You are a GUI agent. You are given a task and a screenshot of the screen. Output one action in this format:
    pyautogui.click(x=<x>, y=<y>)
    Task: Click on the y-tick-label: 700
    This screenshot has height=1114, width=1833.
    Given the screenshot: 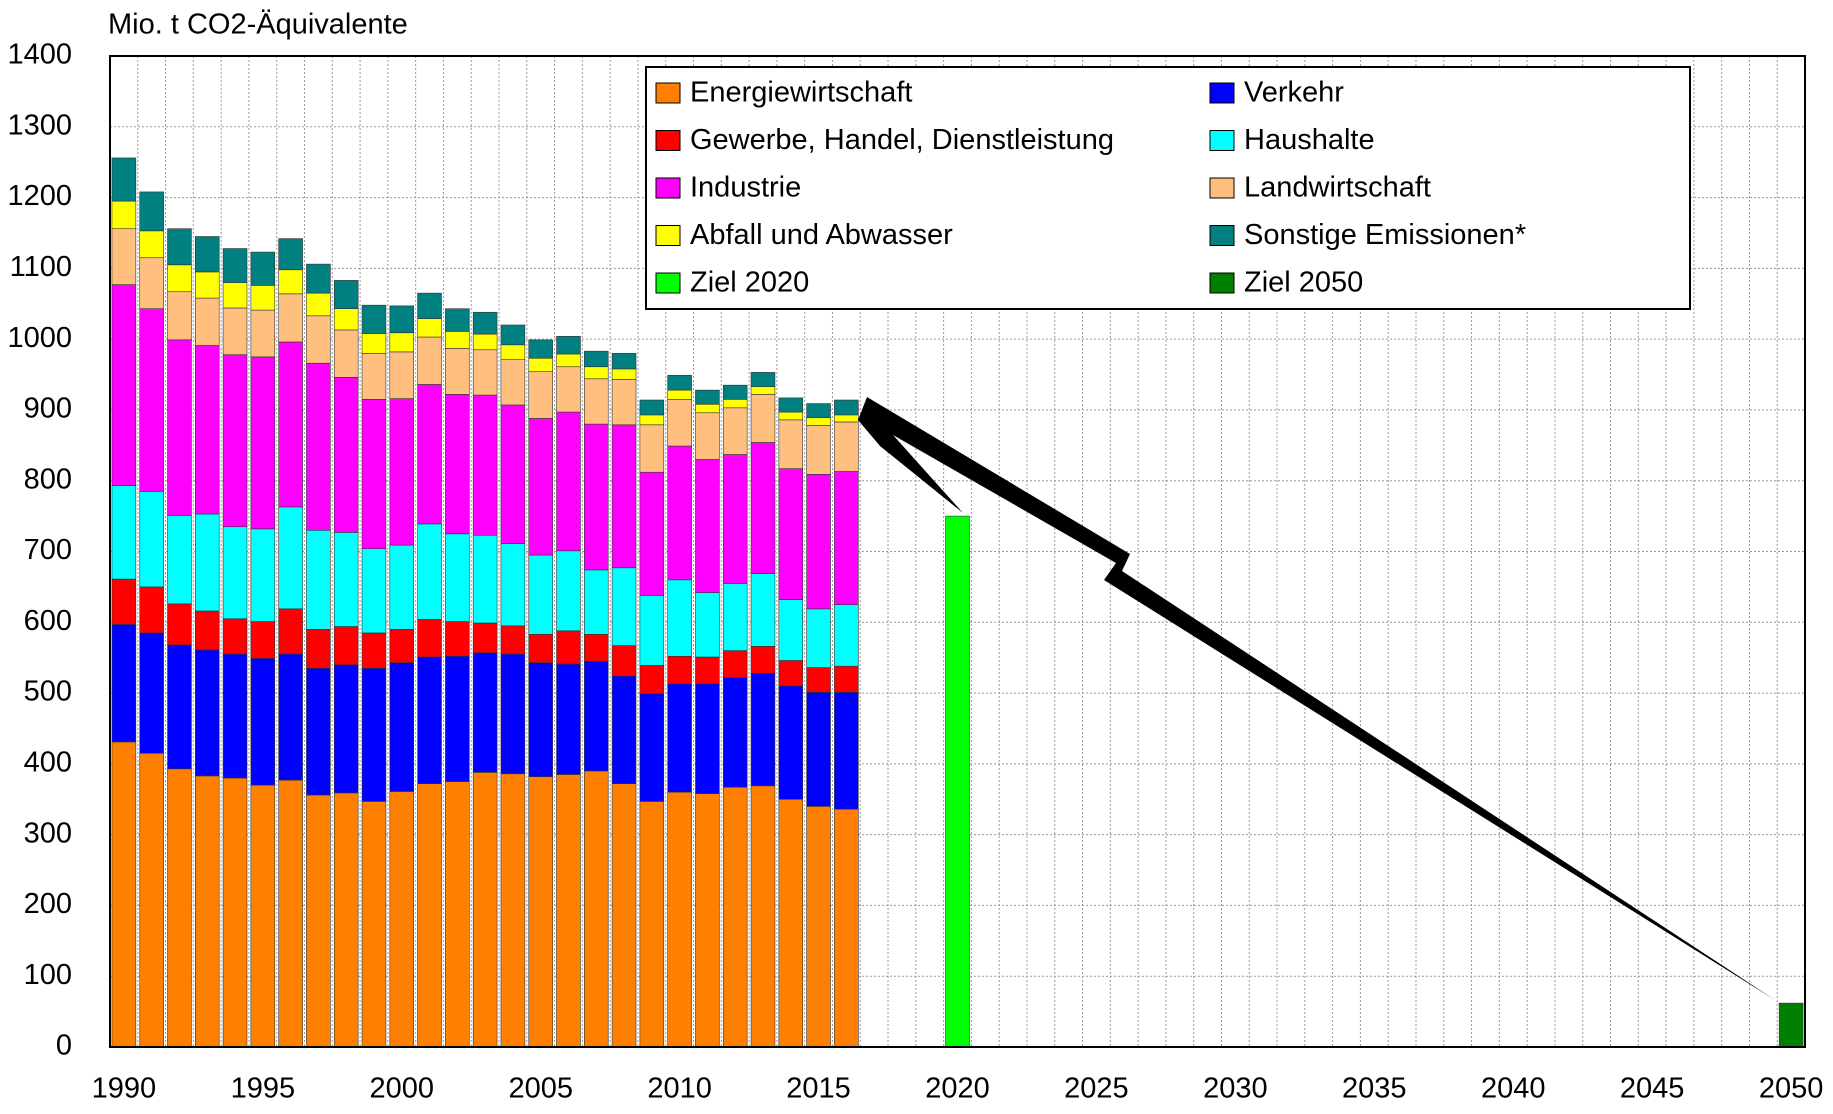 What is the action you would take?
    pyautogui.click(x=48, y=550)
    